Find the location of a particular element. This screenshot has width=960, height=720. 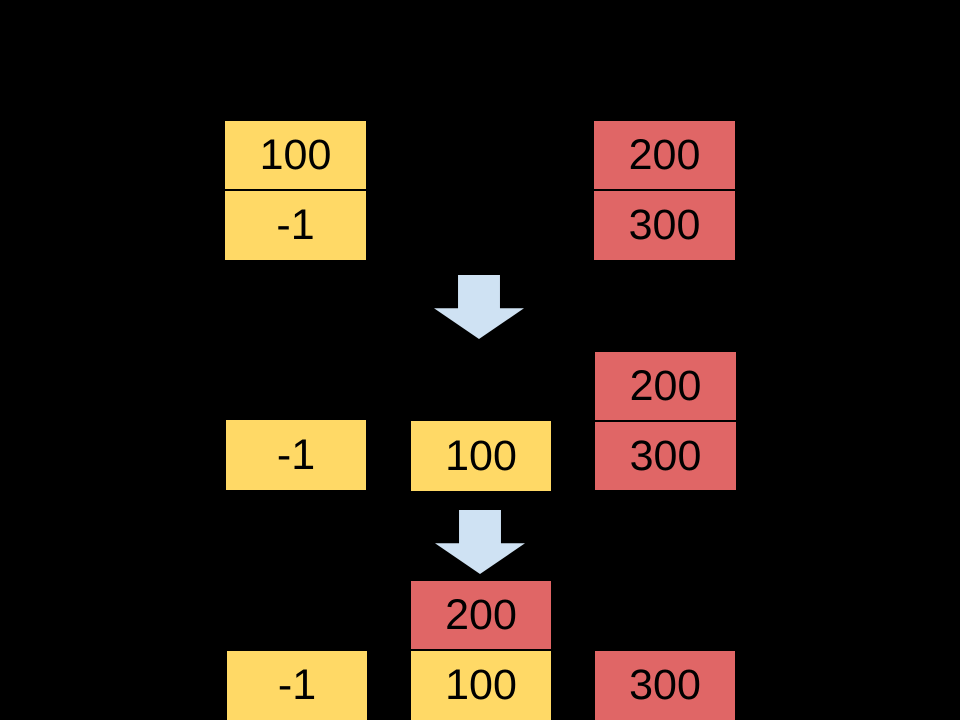

stage2-red-stack: 200 300 is located at coordinates (665, 421).